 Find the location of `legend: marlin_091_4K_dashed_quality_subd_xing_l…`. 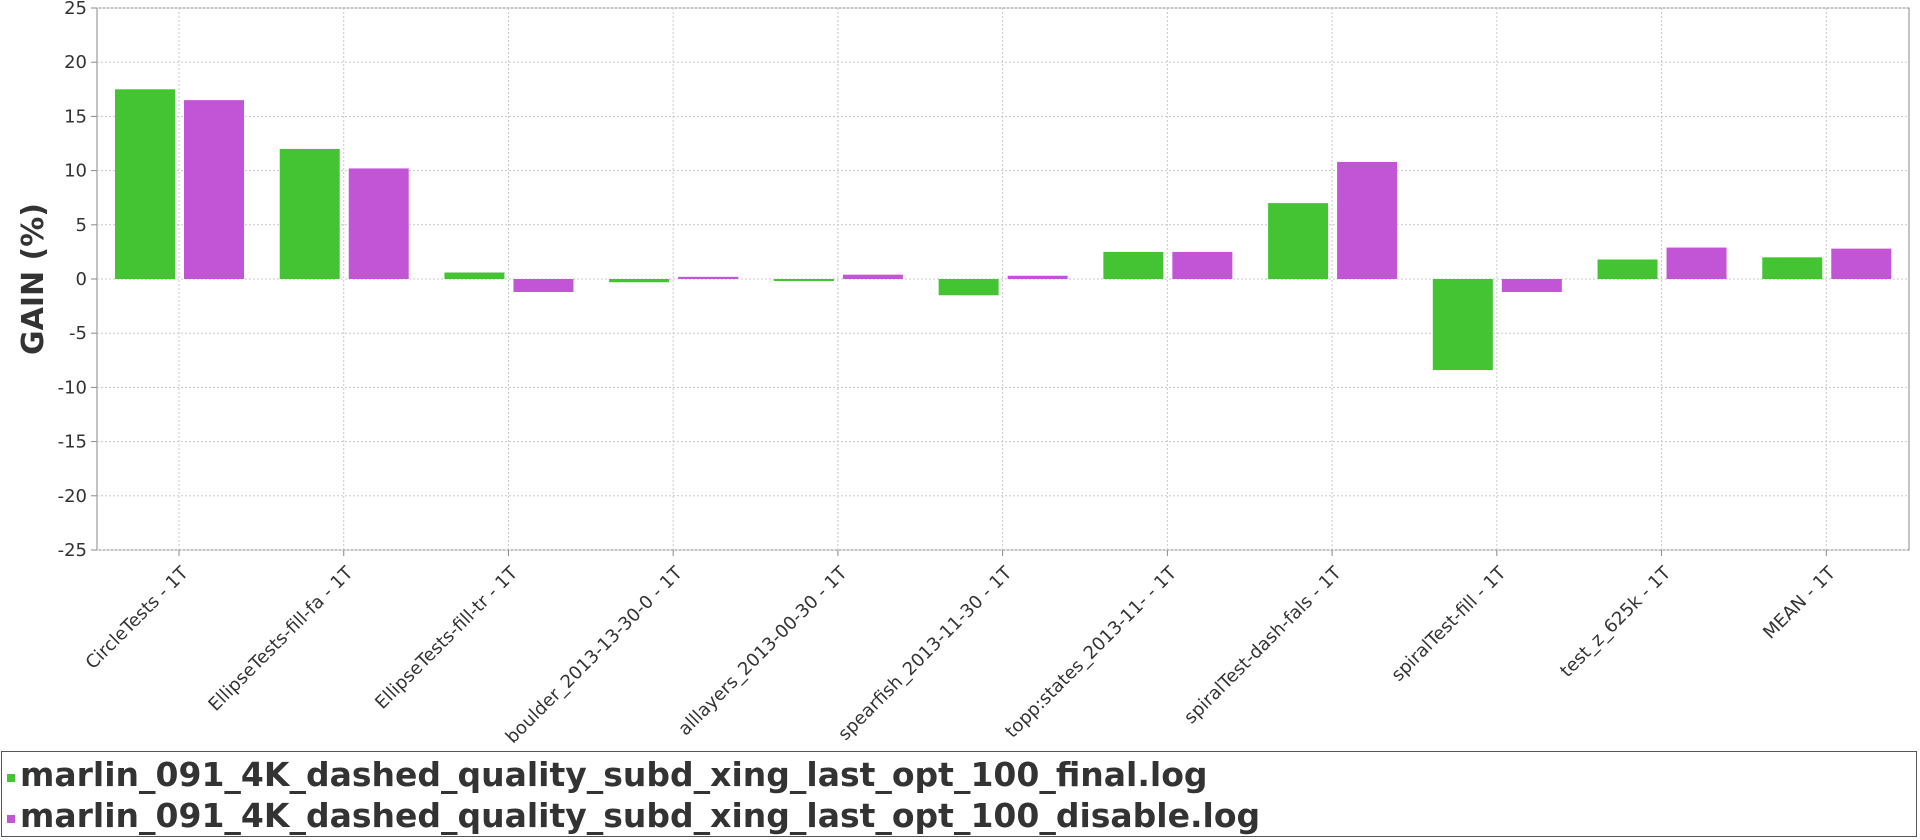

legend: marlin_091_4K_dashed_quality_subd_xing_l… is located at coordinates (959, 794).